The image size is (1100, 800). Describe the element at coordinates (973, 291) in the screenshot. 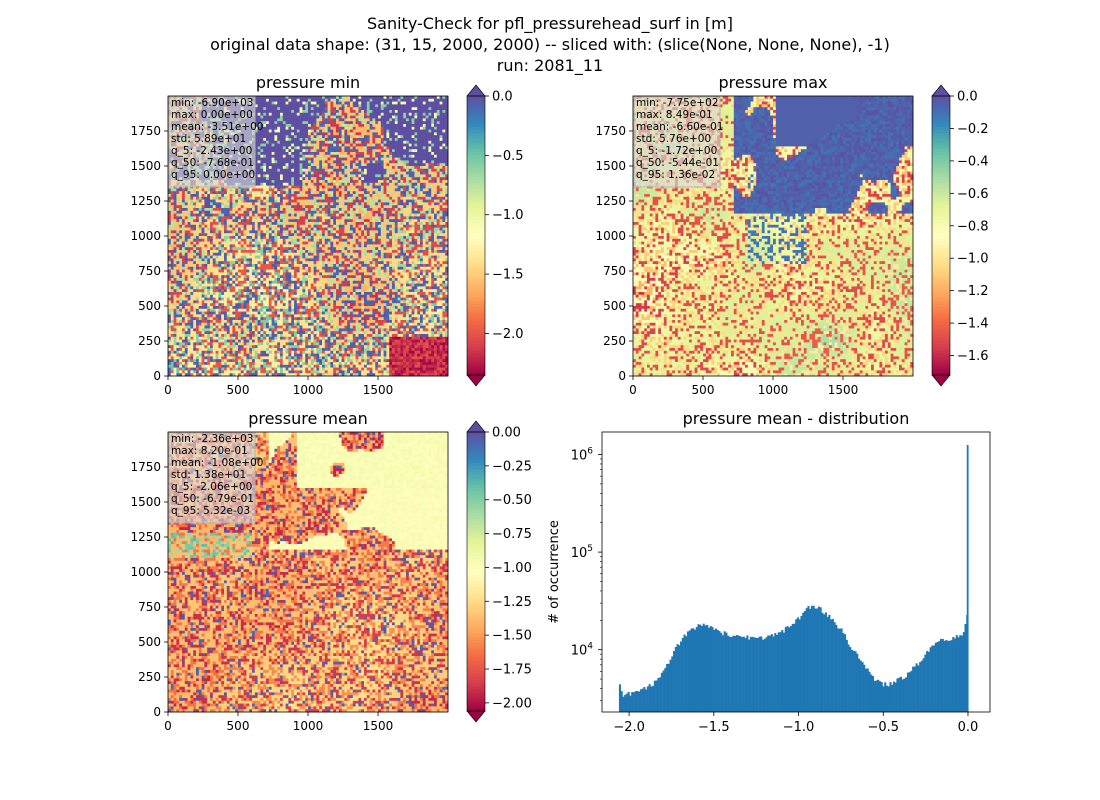

I see `colorbar-tick-label: −1.2` at that location.